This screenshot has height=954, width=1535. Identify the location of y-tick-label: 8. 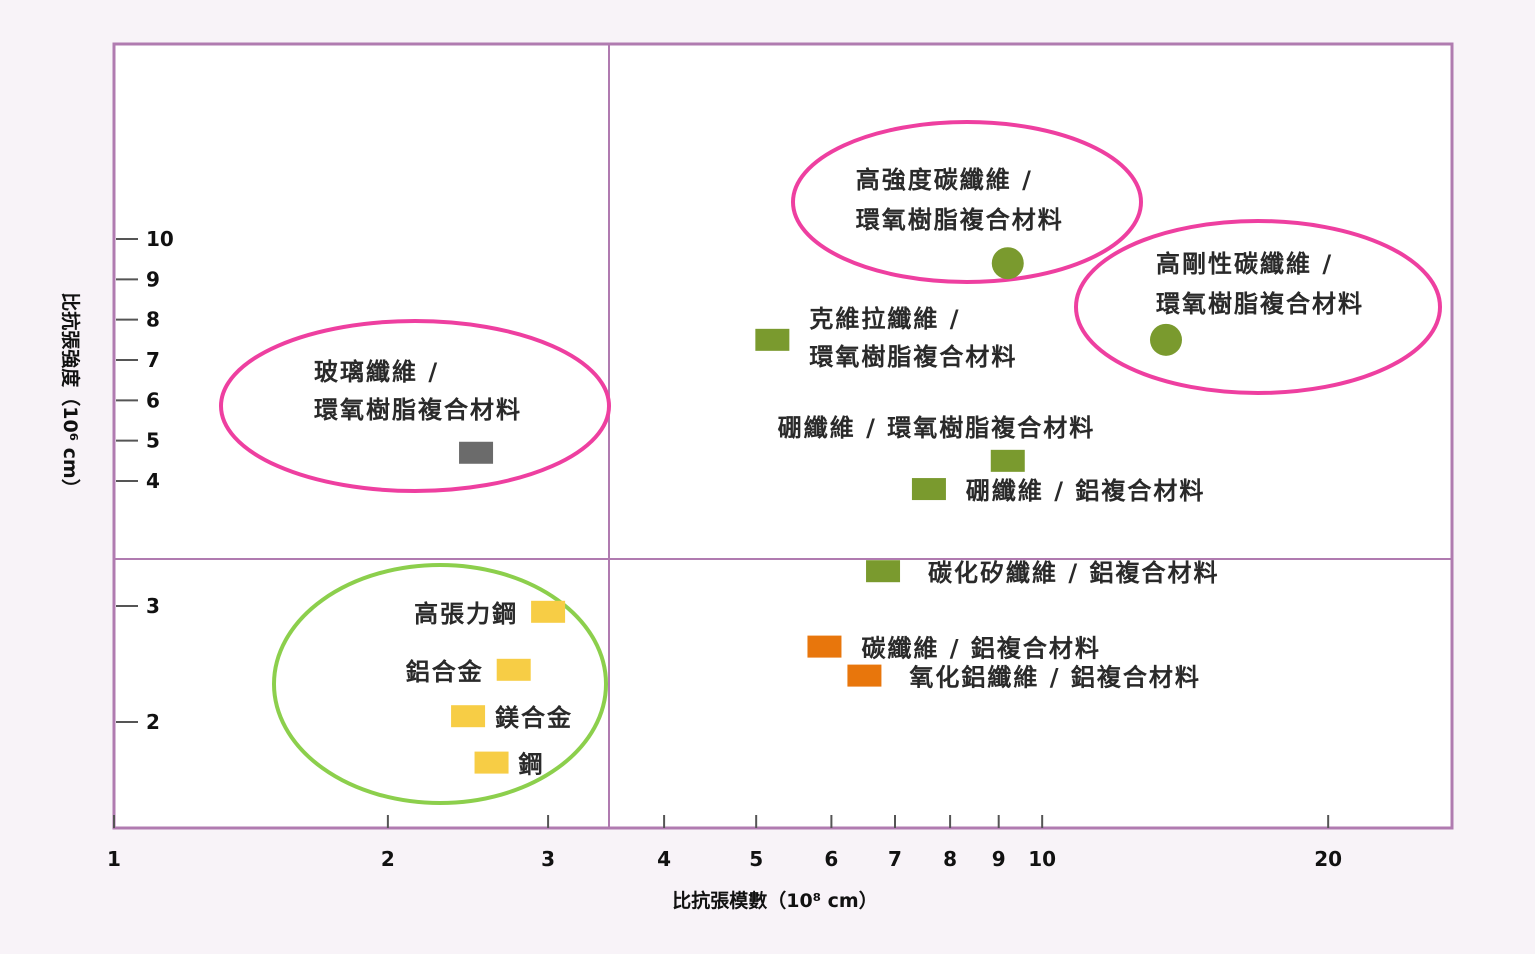
(153, 320).